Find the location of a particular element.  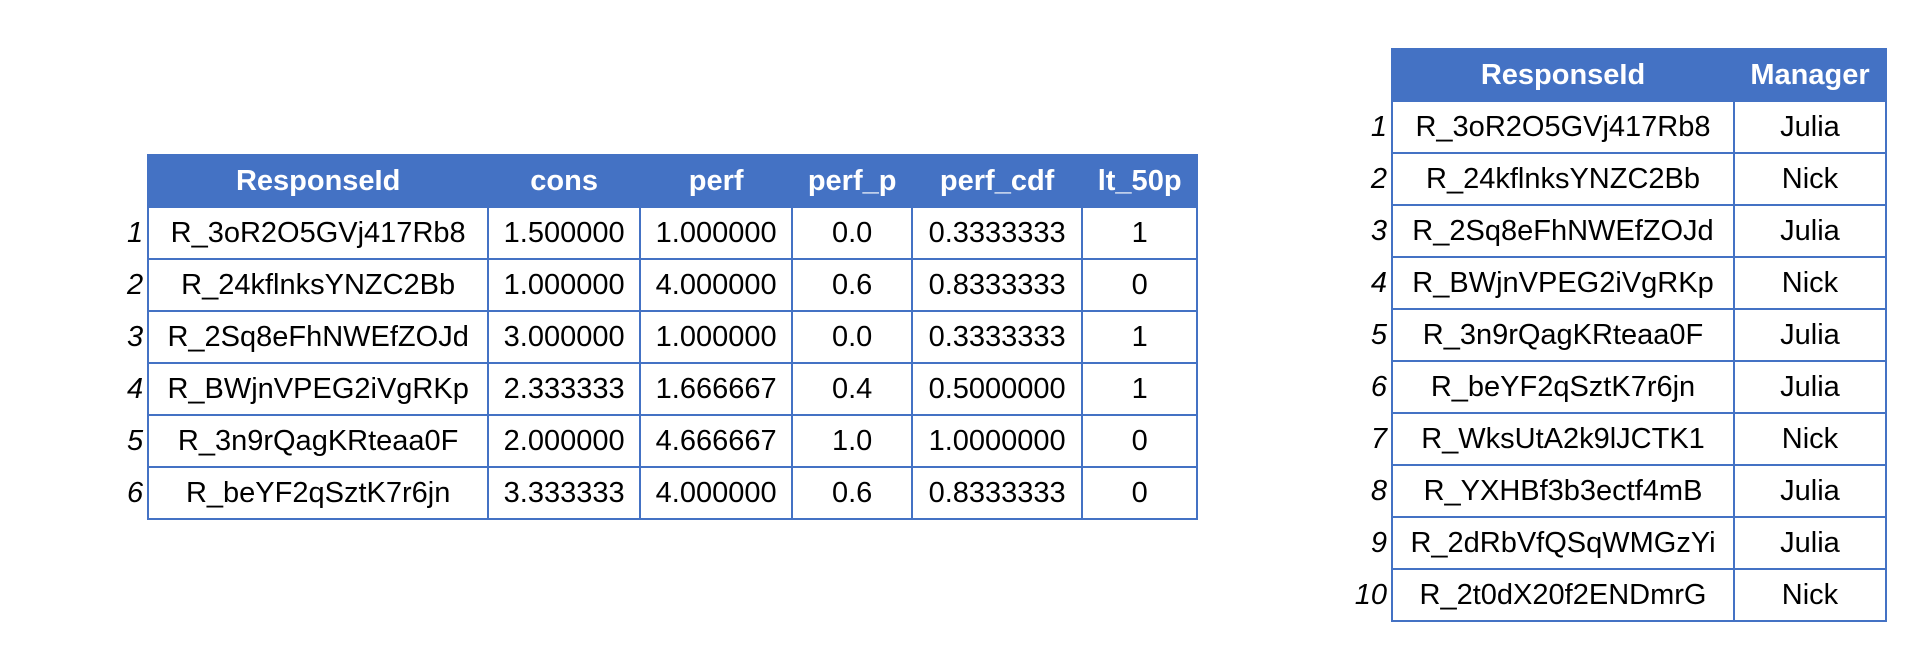

column-header: perf is located at coordinates (716, 181).